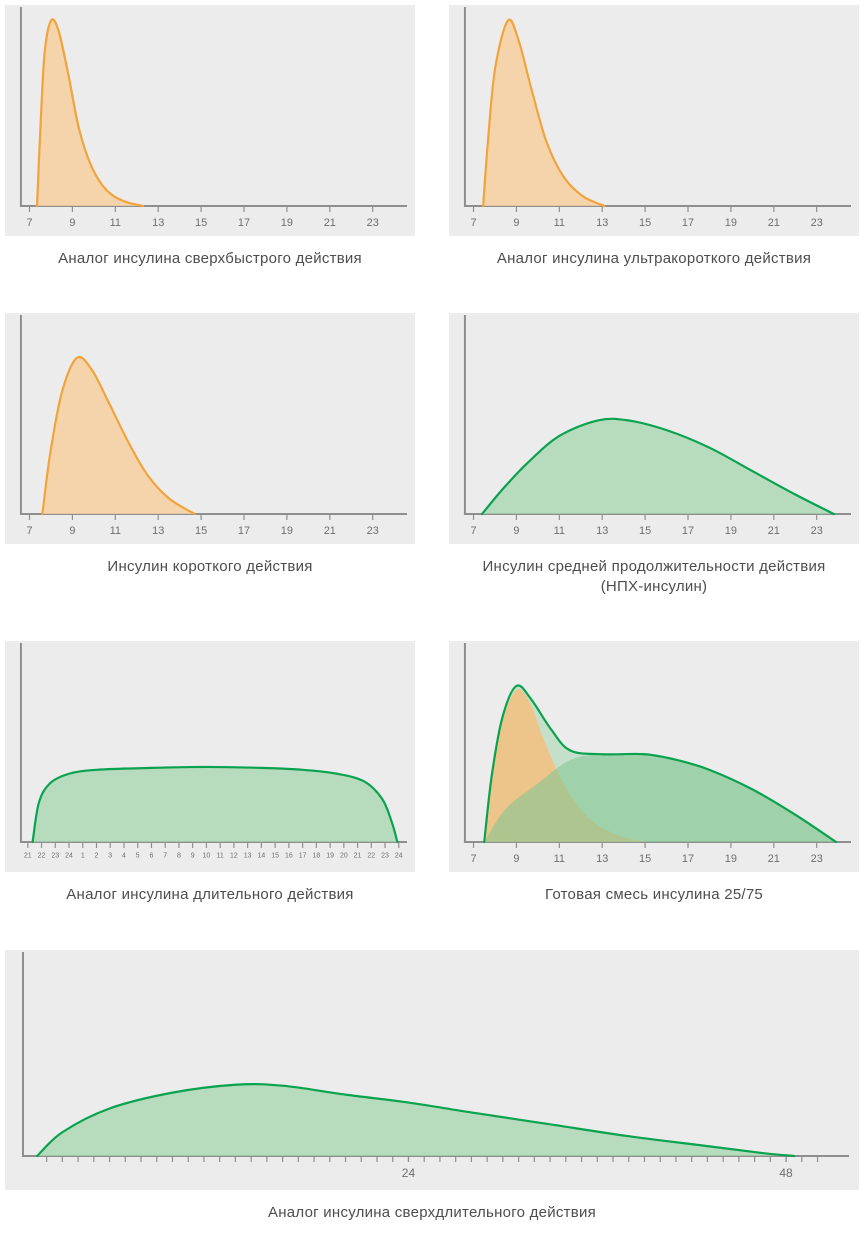 The height and width of the screenshot is (1239, 864). What do you see at coordinates (152, 856) in the screenshot?
I see `svg-text: 6` at bounding box center [152, 856].